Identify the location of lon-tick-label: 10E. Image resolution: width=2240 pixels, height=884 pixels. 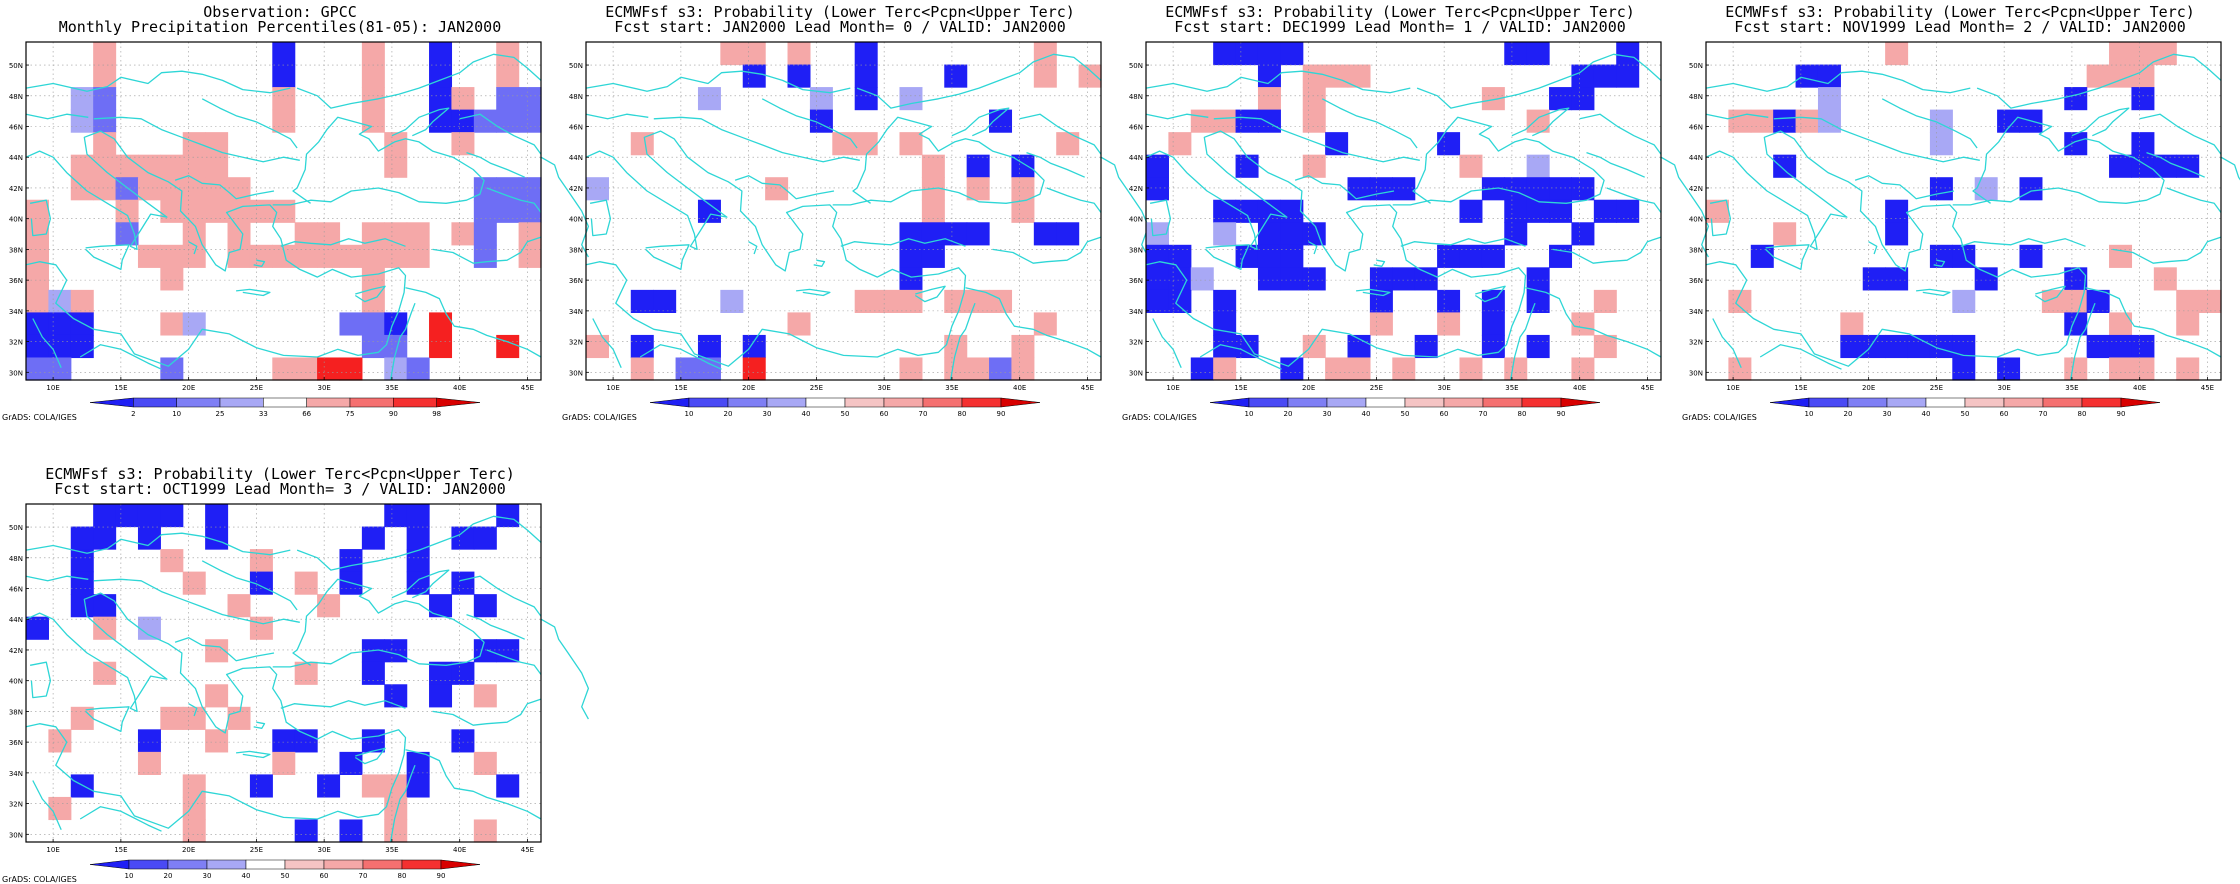
(52, 388).